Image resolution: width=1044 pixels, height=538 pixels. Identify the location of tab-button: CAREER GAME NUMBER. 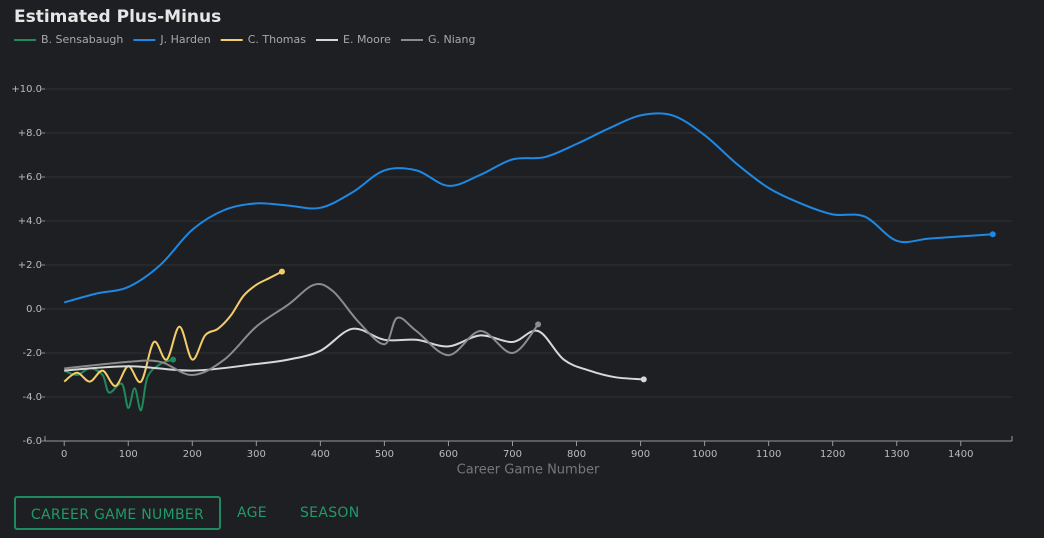
(117, 513).